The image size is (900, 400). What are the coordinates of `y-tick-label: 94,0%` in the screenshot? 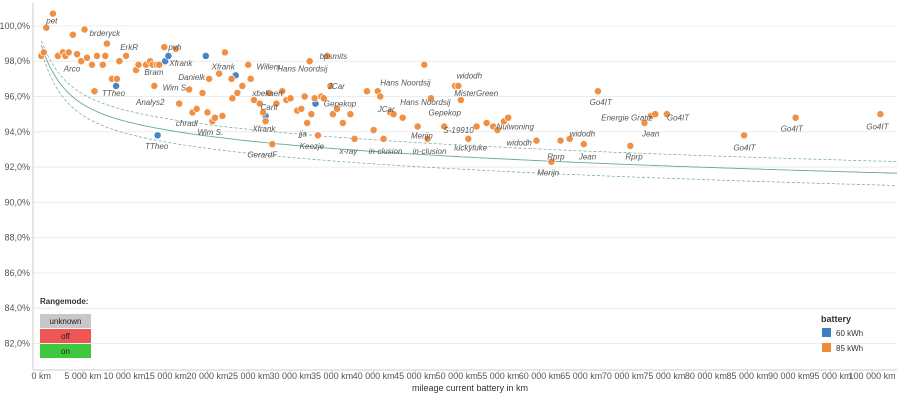 It's located at (17, 132).